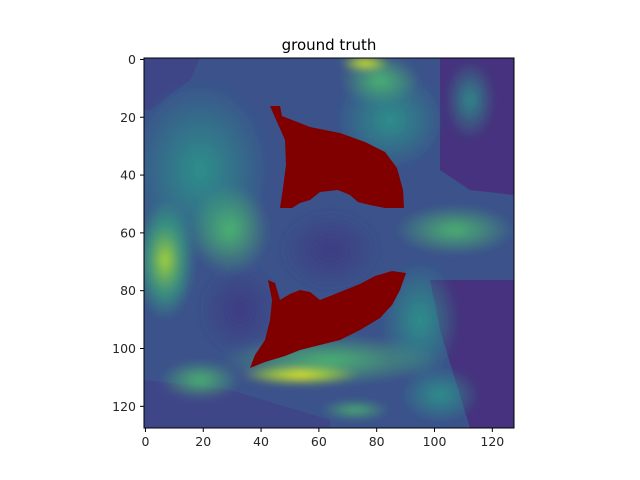  Describe the element at coordinates (124, 406) in the screenshot. I see `y-tick-label: 120` at that location.